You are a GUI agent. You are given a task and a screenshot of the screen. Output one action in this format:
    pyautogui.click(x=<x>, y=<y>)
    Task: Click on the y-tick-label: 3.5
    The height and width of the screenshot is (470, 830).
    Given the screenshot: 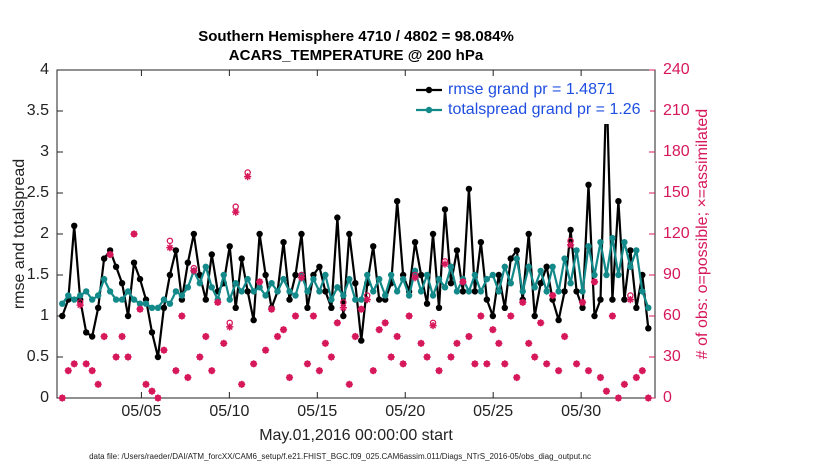 What is the action you would take?
    pyautogui.click(x=38, y=110)
    